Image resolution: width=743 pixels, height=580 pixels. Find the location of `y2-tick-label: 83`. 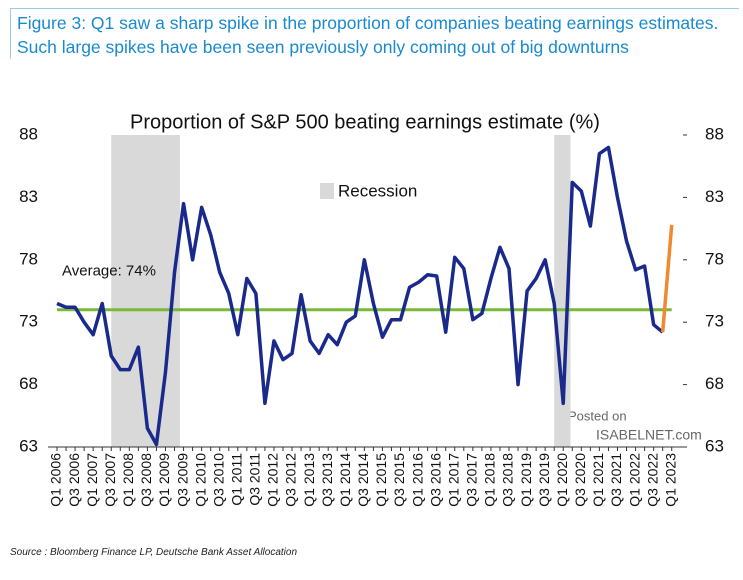

y2-tick-label: 83 is located at coordinates (714, 196).